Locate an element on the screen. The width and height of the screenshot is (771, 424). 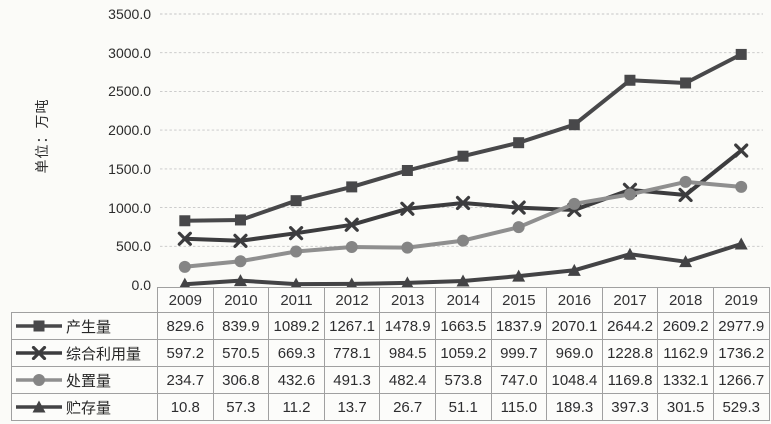
legend-cell-storage: 贮存量 is located at coordinates (84, 407).